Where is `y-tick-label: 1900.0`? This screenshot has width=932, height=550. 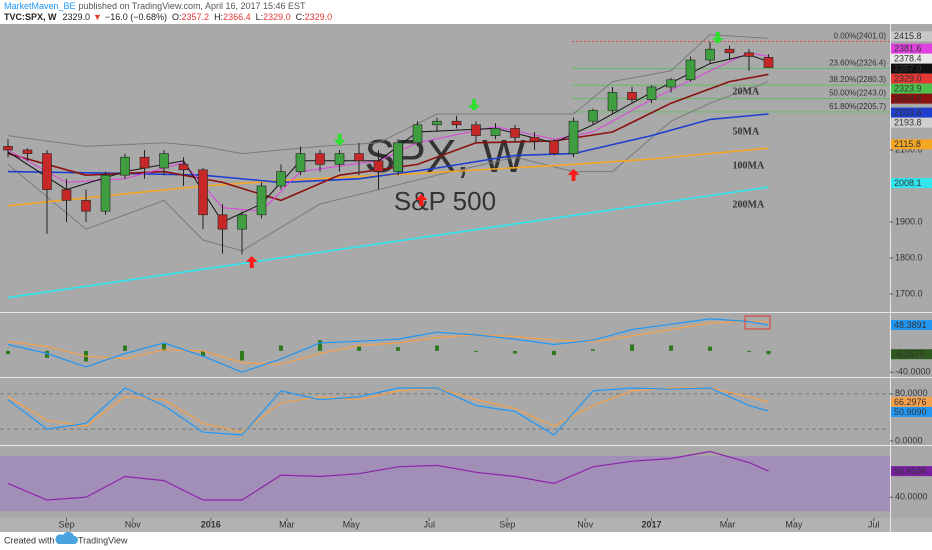
y-tick-label: 1900.0 is located at coordinates (909, 221).